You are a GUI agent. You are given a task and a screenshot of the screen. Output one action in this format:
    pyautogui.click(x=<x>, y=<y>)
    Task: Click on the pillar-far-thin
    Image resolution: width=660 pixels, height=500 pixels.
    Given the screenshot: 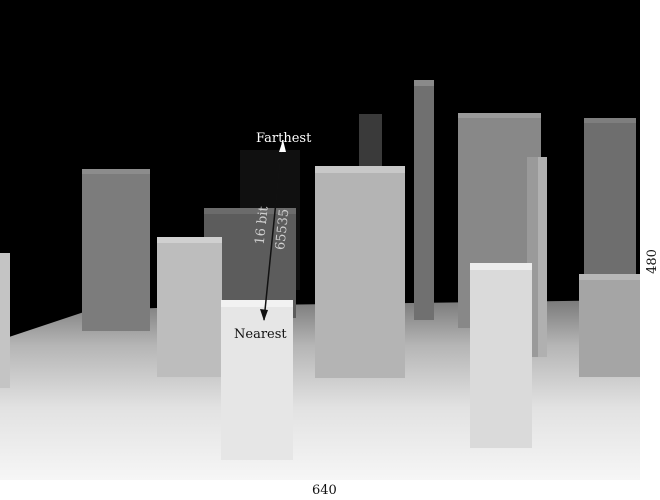 What is the action you would take?
    pyautogui.click(x=370, y=144)
    